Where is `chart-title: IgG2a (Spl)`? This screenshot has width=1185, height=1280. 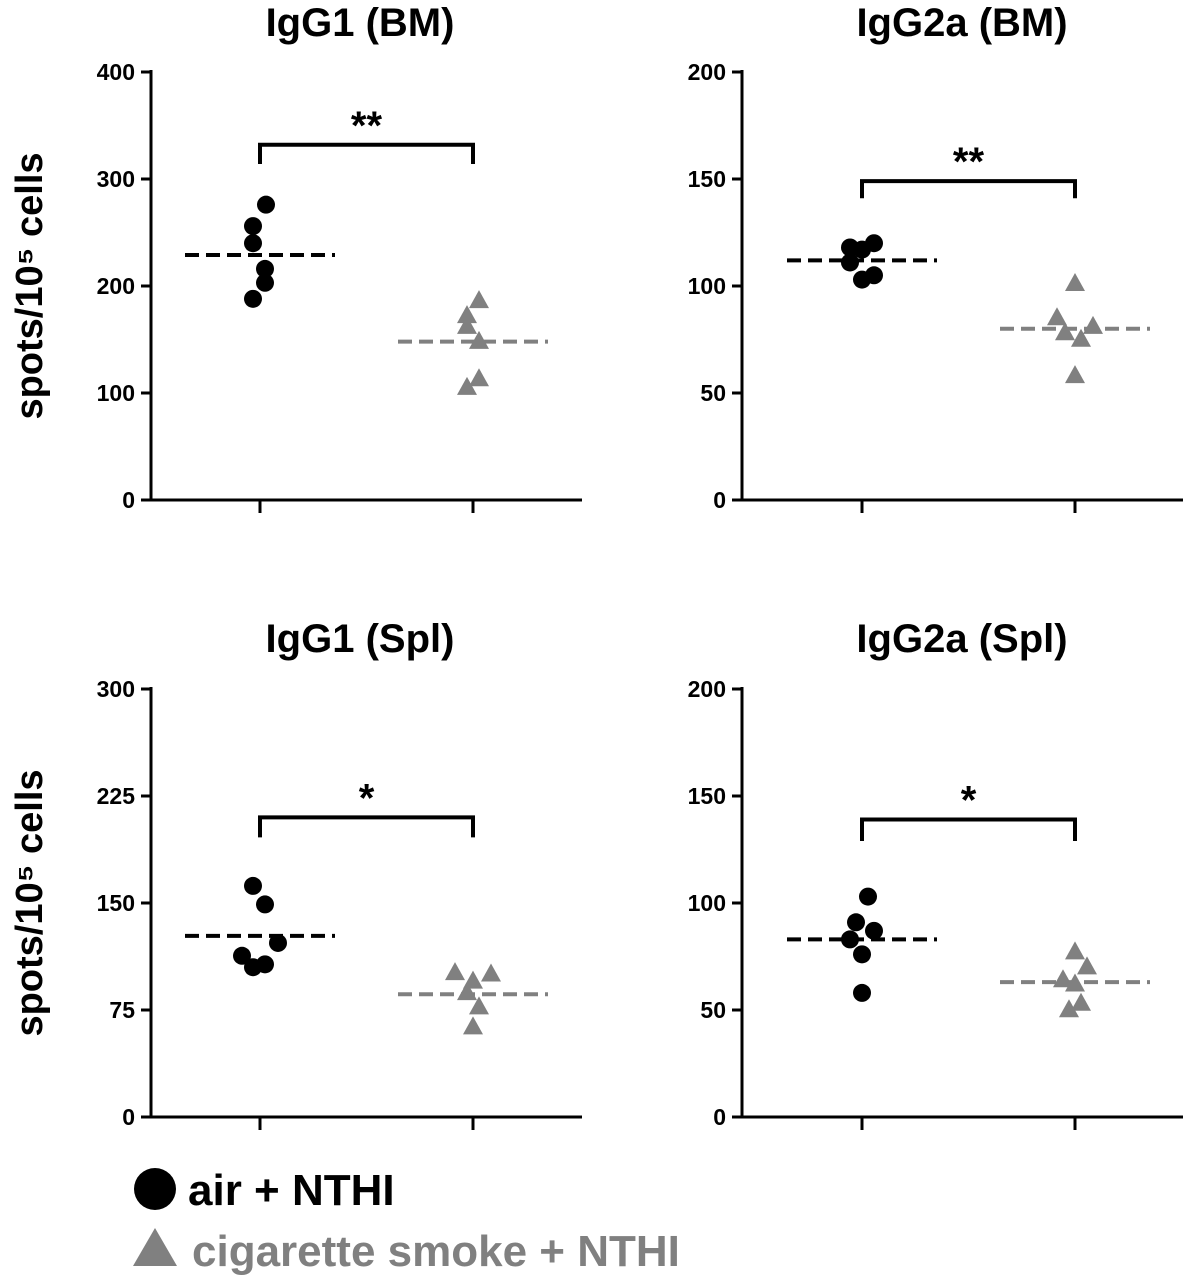 chart-title: IgG2a (Spl) is located at coordinates (961, 639).